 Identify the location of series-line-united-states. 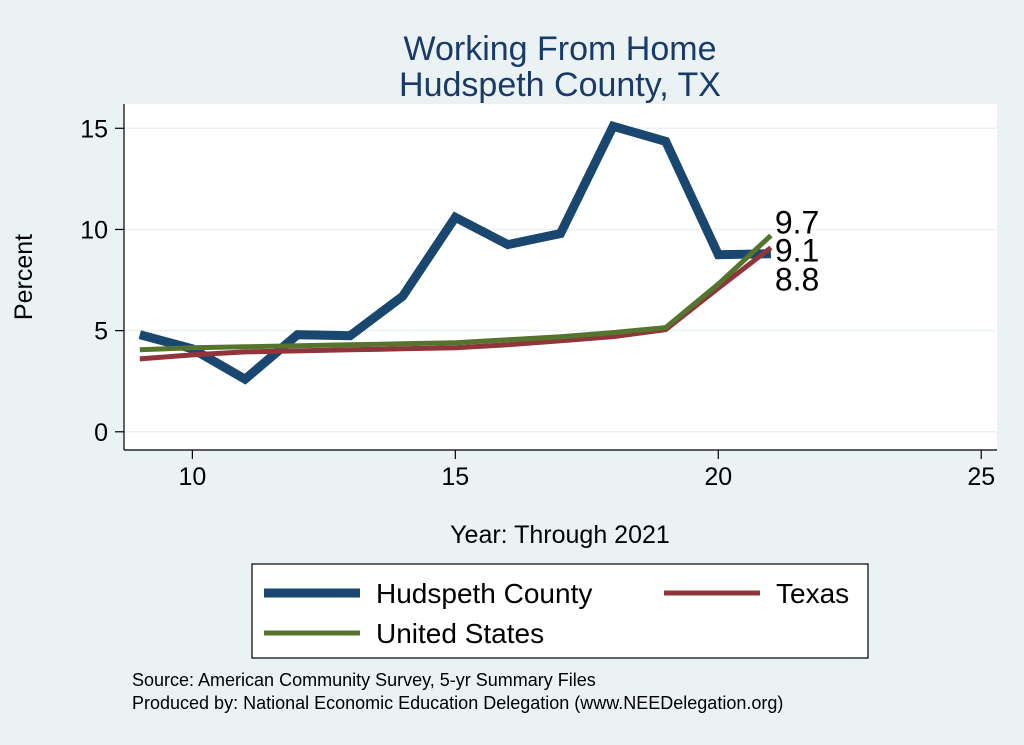
(456, 293).